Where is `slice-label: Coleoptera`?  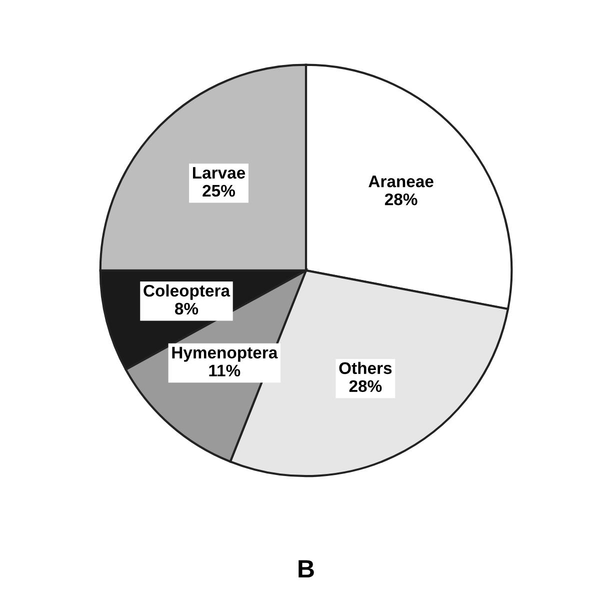 slice-label: Coleoptera is located at coordinates (187, 292).